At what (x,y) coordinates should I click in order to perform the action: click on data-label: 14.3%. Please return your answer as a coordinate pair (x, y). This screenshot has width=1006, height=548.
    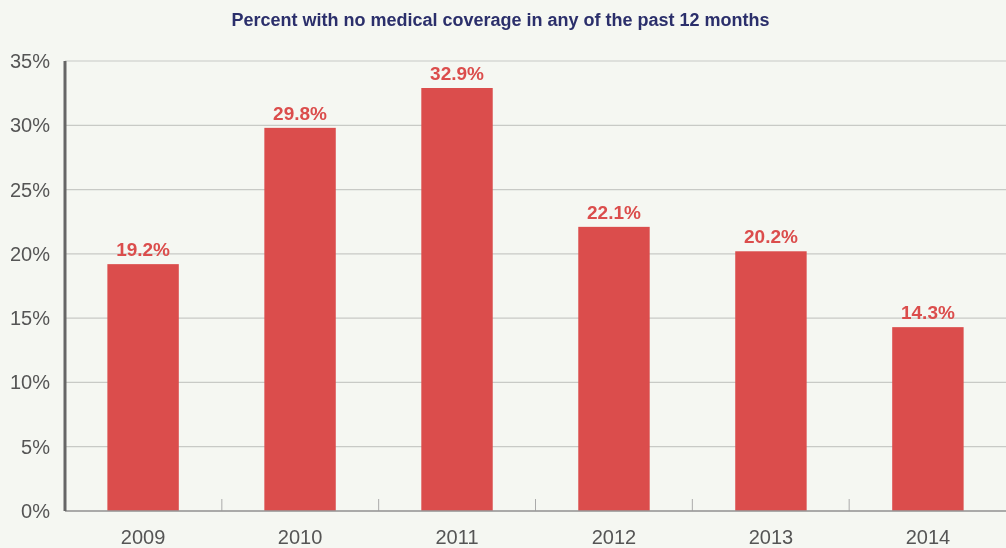
    Looking at the image, I should click on (927, 313).